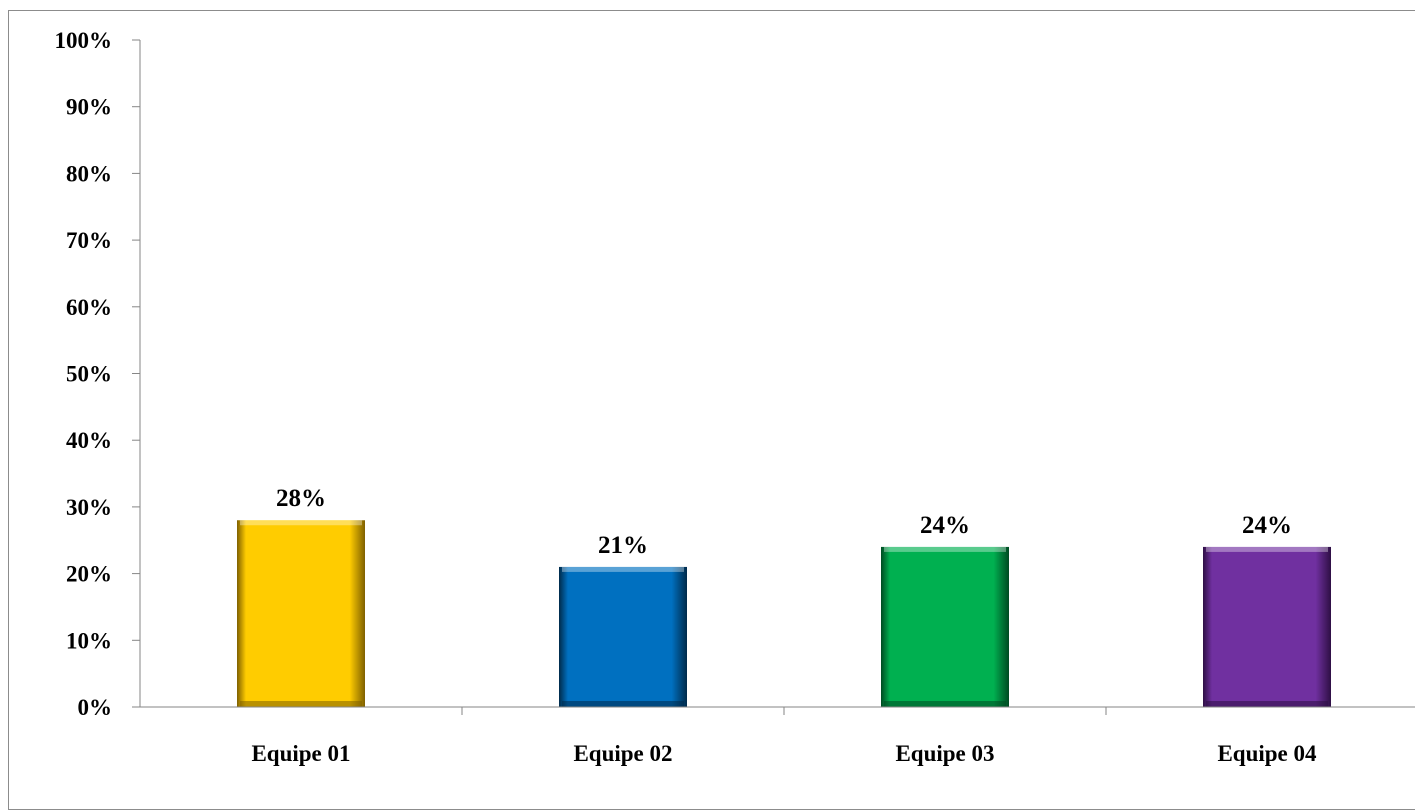 Image resolution: width=1415 pixels, height=810 pixels. Describe the element at coordinates (89, 107) in the screenshot. I see `y-tick-label: 90%` at that location.